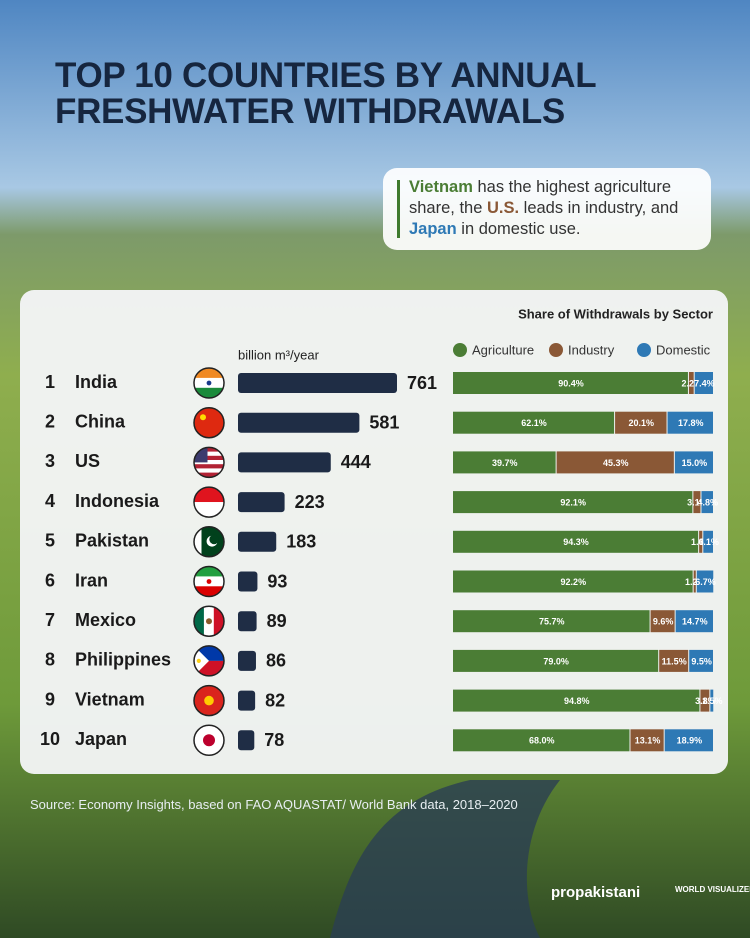 This screenshot has width=750, height=938. I want to click on segment-label: 1.2%, so click(695, 582).